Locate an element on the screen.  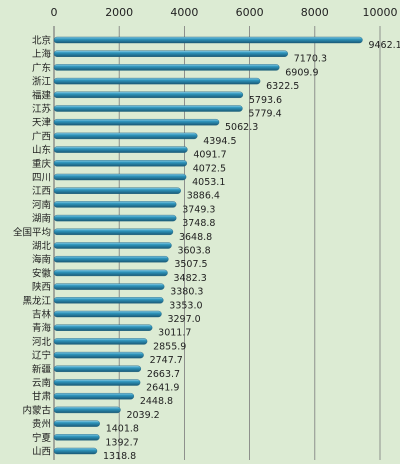
value-label: 3011.7 is located at coordinates (174, 333).